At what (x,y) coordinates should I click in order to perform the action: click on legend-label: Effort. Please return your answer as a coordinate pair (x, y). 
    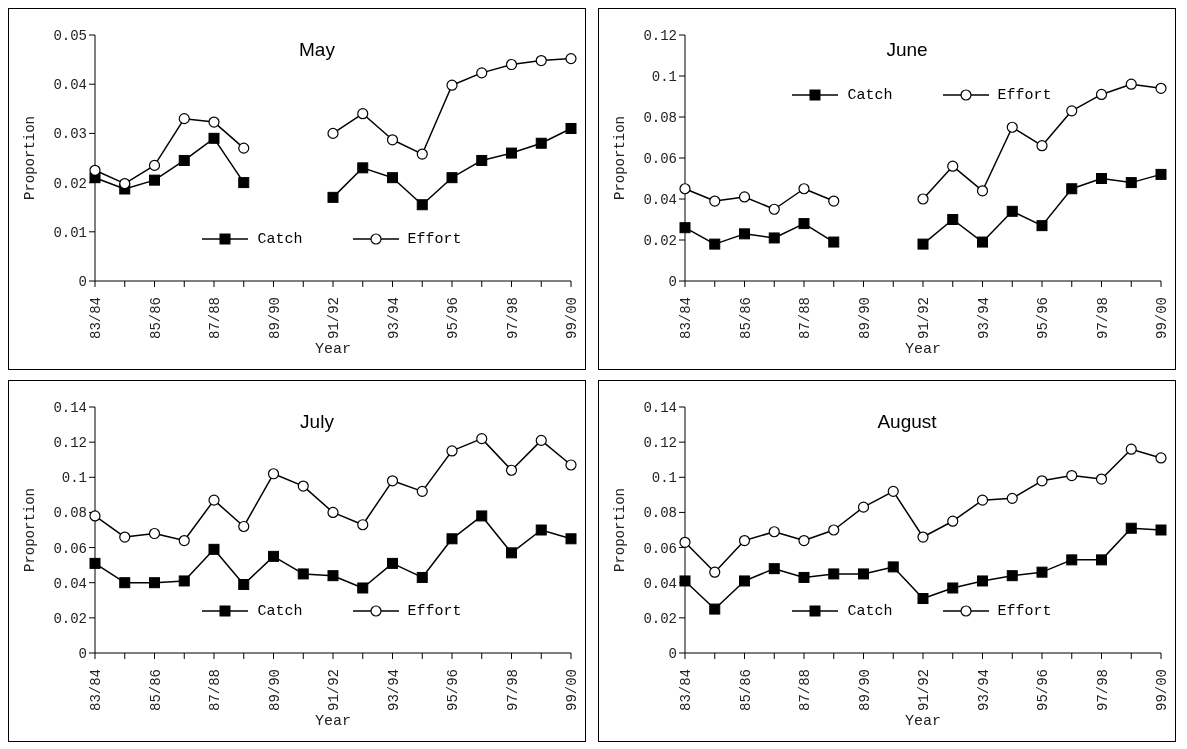
    Looking at the image, I should click on (434, 611).